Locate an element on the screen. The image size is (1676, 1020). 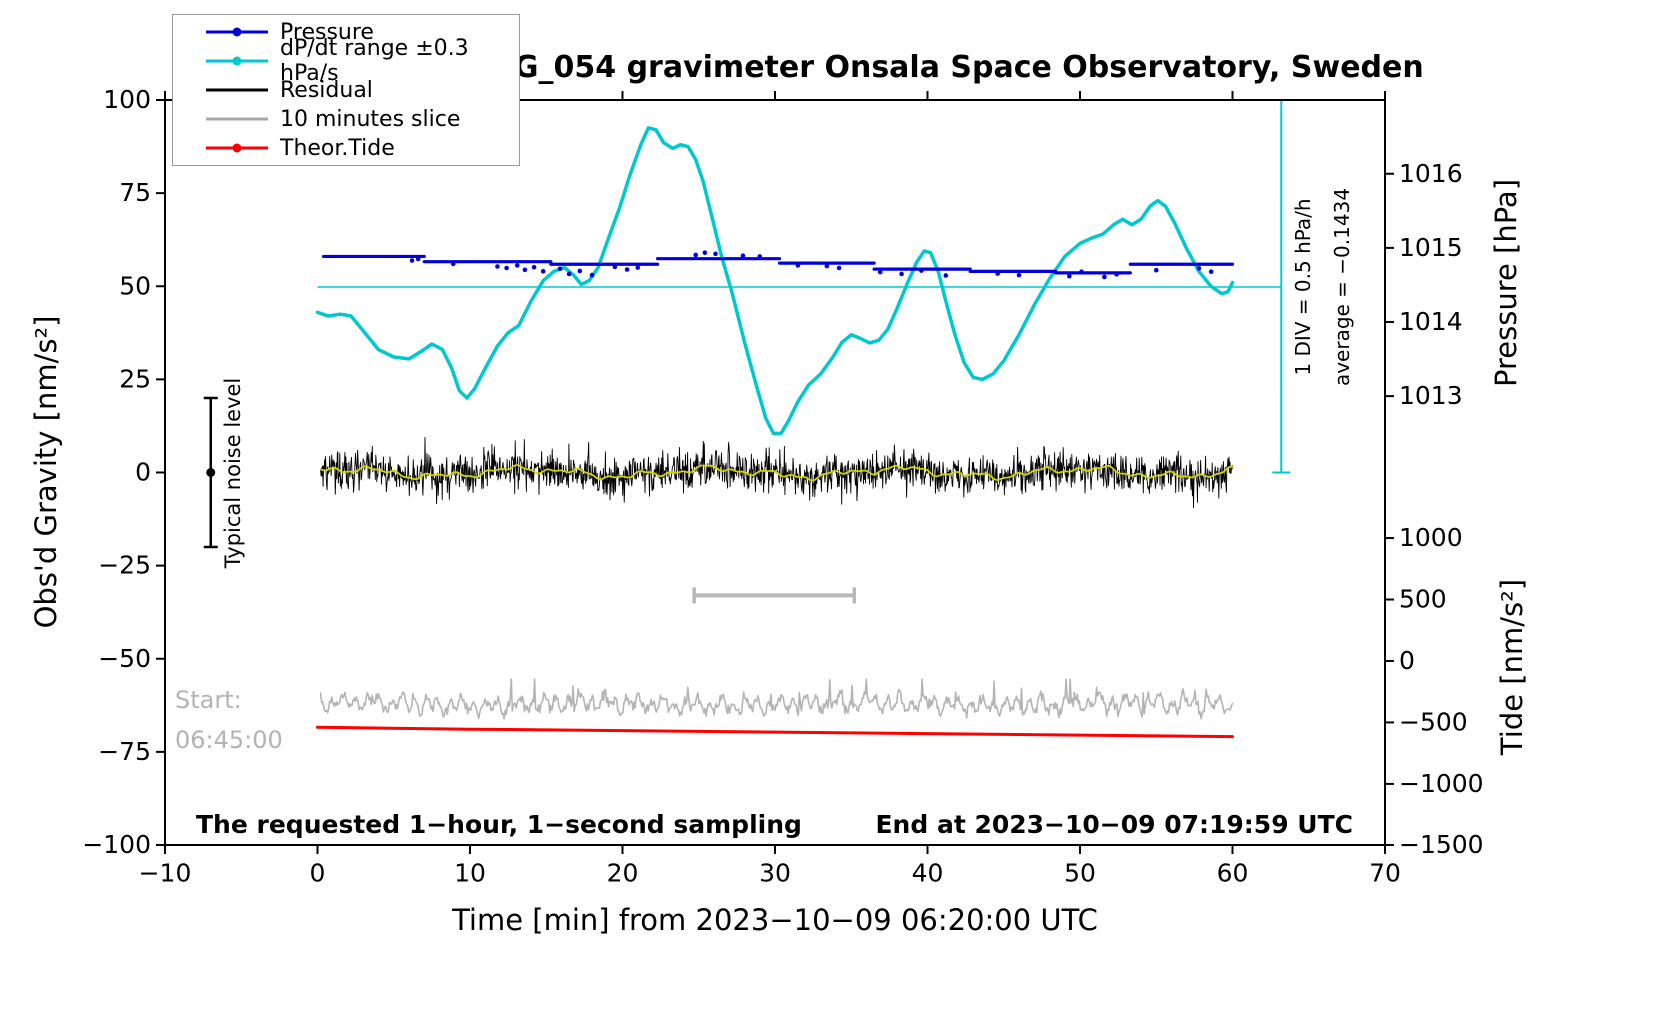
noise-level-dot is located at coordinates (211, 472).